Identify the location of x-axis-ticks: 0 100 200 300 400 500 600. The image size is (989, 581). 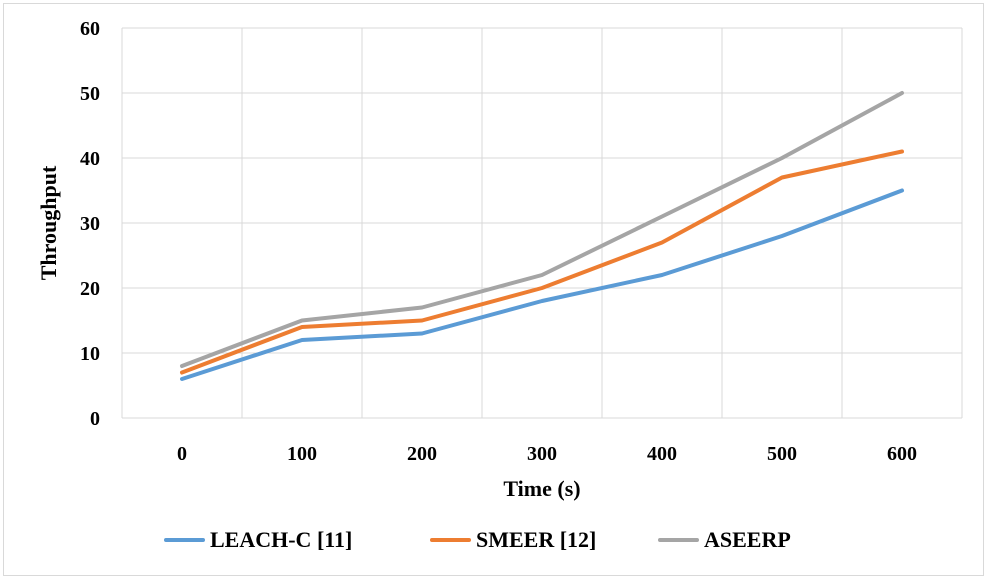
(547, 454).